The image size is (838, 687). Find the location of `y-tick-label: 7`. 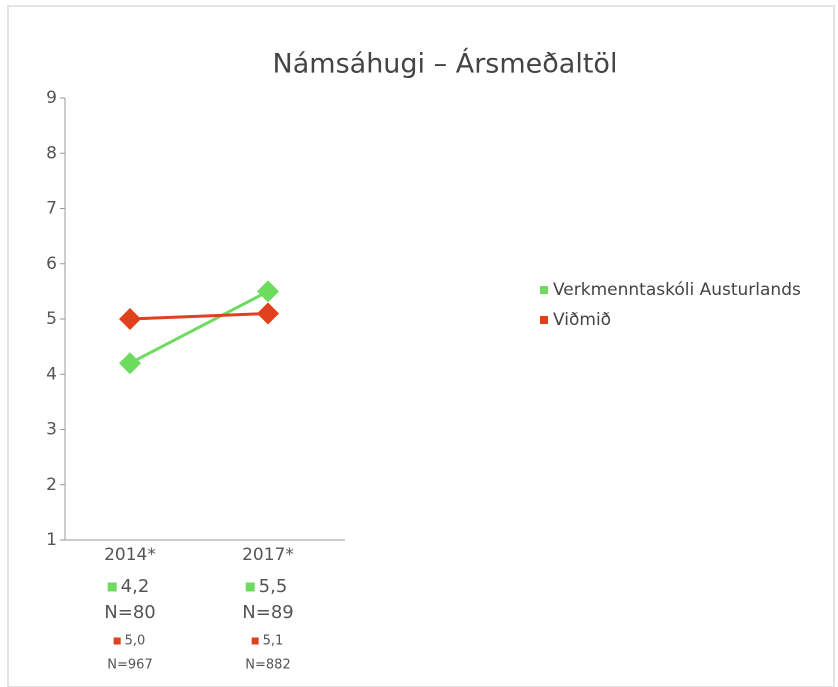

y-tick-label: 7 is located at coordinates (51, 209).